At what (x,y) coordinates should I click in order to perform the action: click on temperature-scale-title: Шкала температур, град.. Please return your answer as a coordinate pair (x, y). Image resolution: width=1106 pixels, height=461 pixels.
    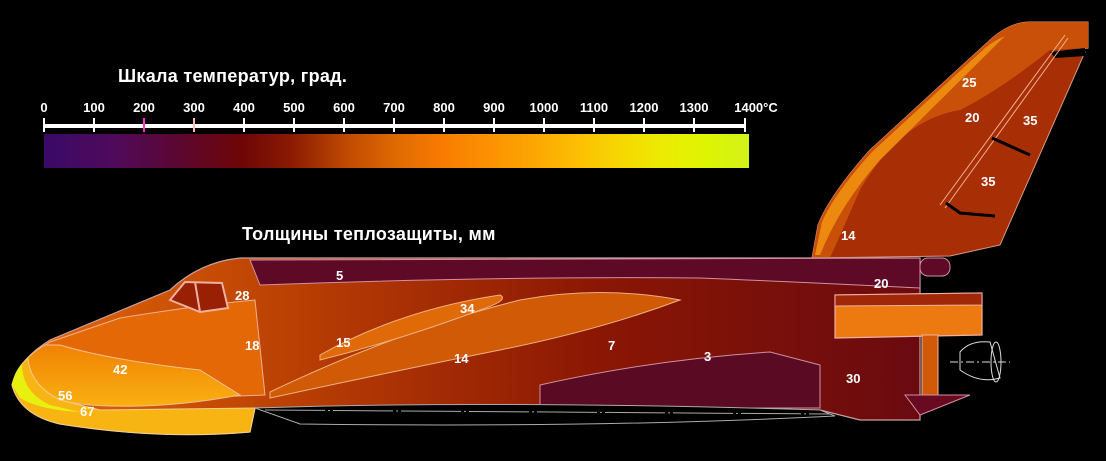
    Looking at the image, I should click on (233, 76).